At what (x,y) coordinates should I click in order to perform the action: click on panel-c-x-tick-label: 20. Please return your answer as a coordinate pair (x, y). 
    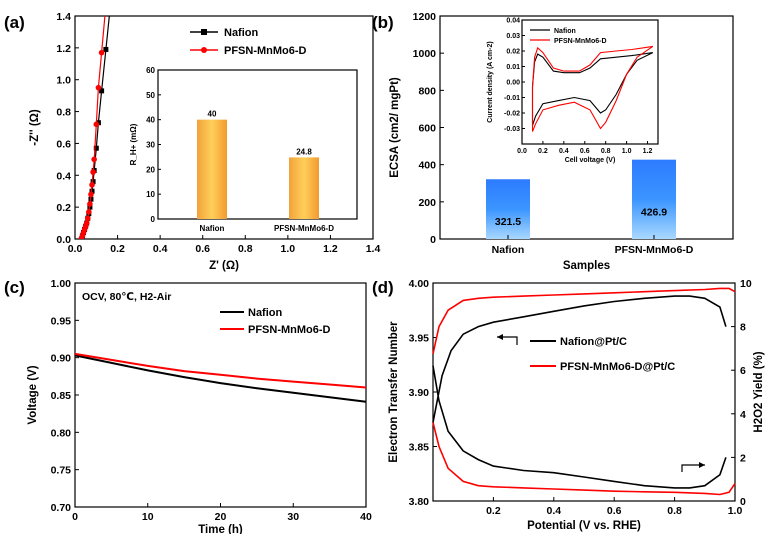
    Looking at the image, I should click on (221, 517).